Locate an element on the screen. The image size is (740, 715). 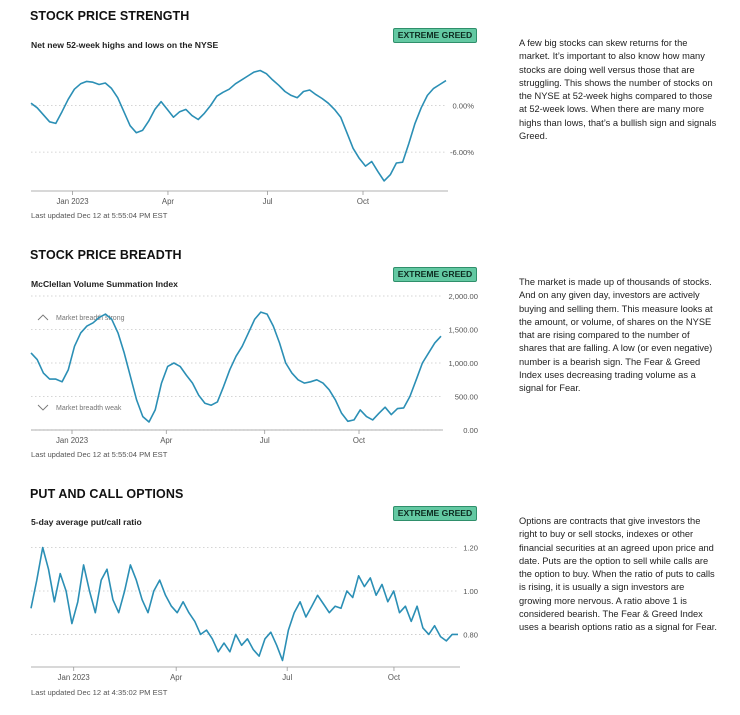
last-updated: Last updated Dec 12 at 4:35:02 PM EST is located at coordinates (99, 692).